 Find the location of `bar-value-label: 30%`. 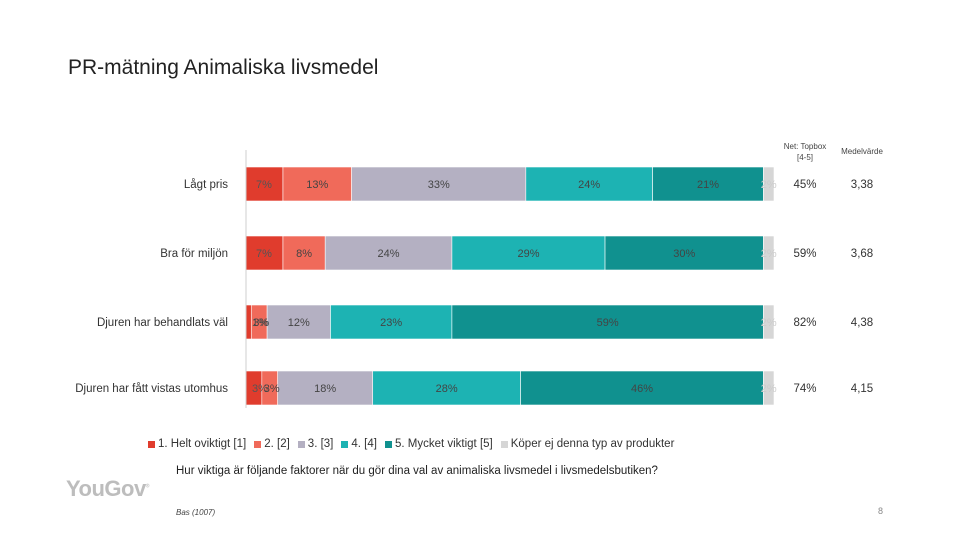

bar-value-label: 30% is located at coordinates (684, 254).